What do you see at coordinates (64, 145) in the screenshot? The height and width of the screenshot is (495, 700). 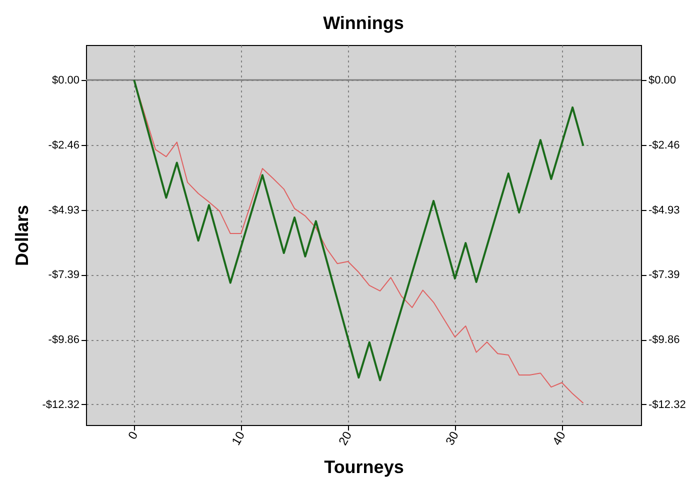 I see `y-tick-label: -$2.46` at bounding box center [64, 145].